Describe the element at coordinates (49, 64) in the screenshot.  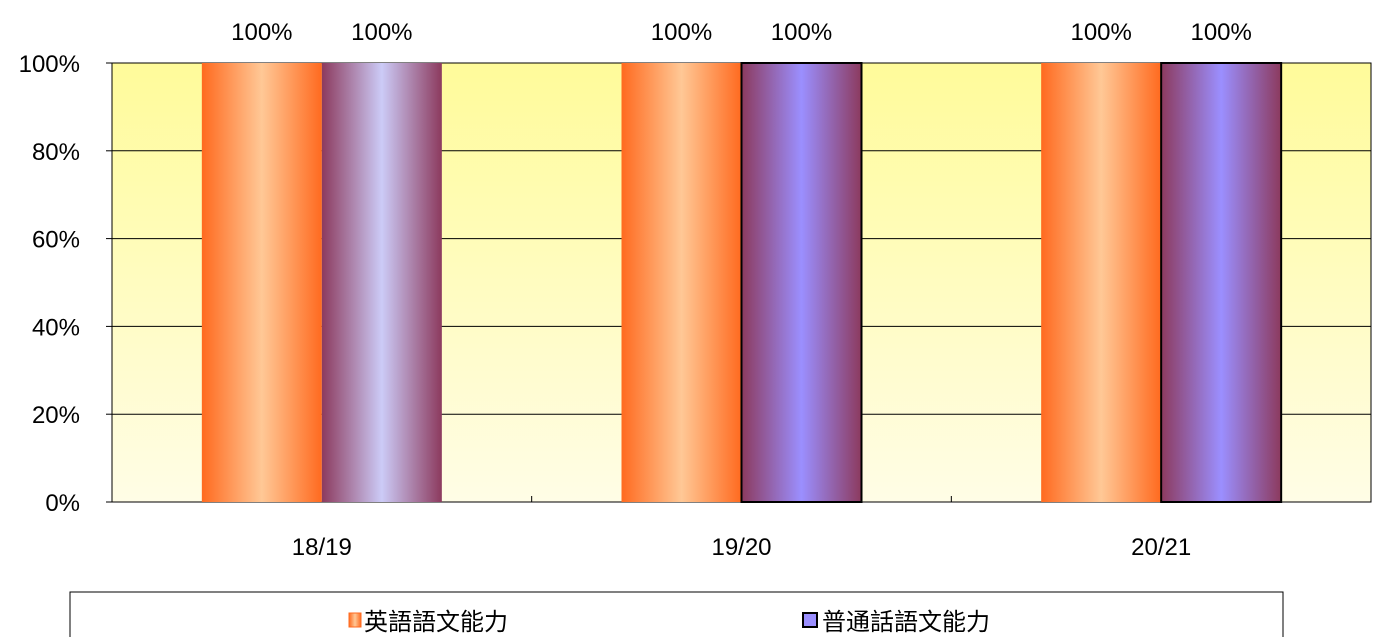
I see `y-tick-label: 100%` at that location.